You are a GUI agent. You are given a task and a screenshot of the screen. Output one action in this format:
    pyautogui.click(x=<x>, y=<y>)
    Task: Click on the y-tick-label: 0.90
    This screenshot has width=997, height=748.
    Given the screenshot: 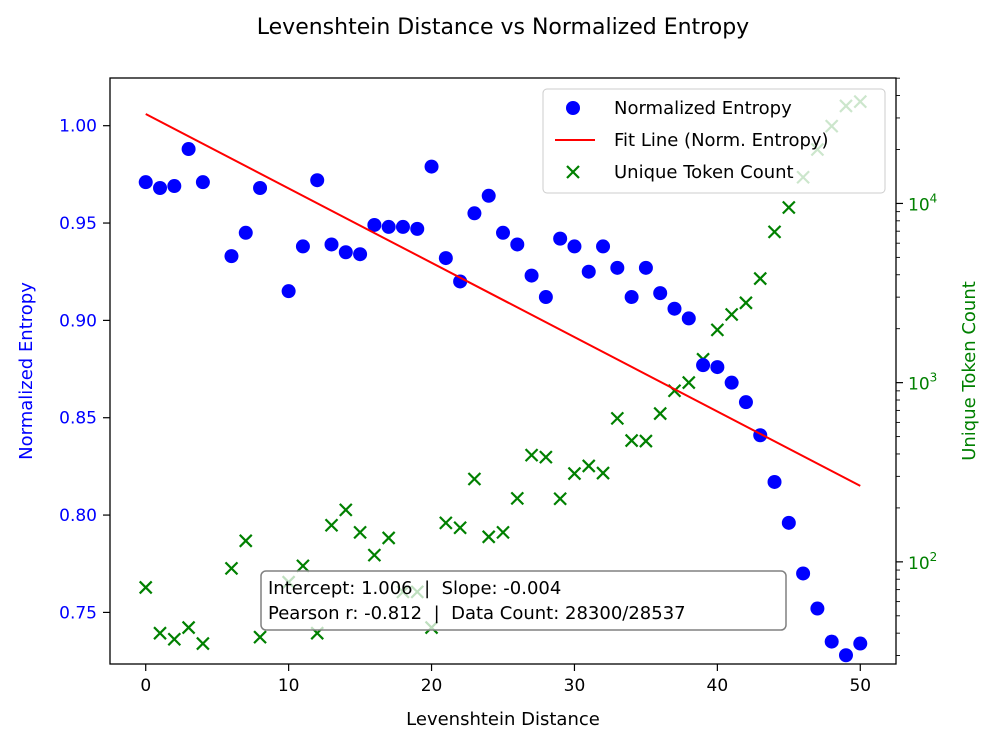 What is the action you would take?
    pyautogui.click(x=78, y=321)
    